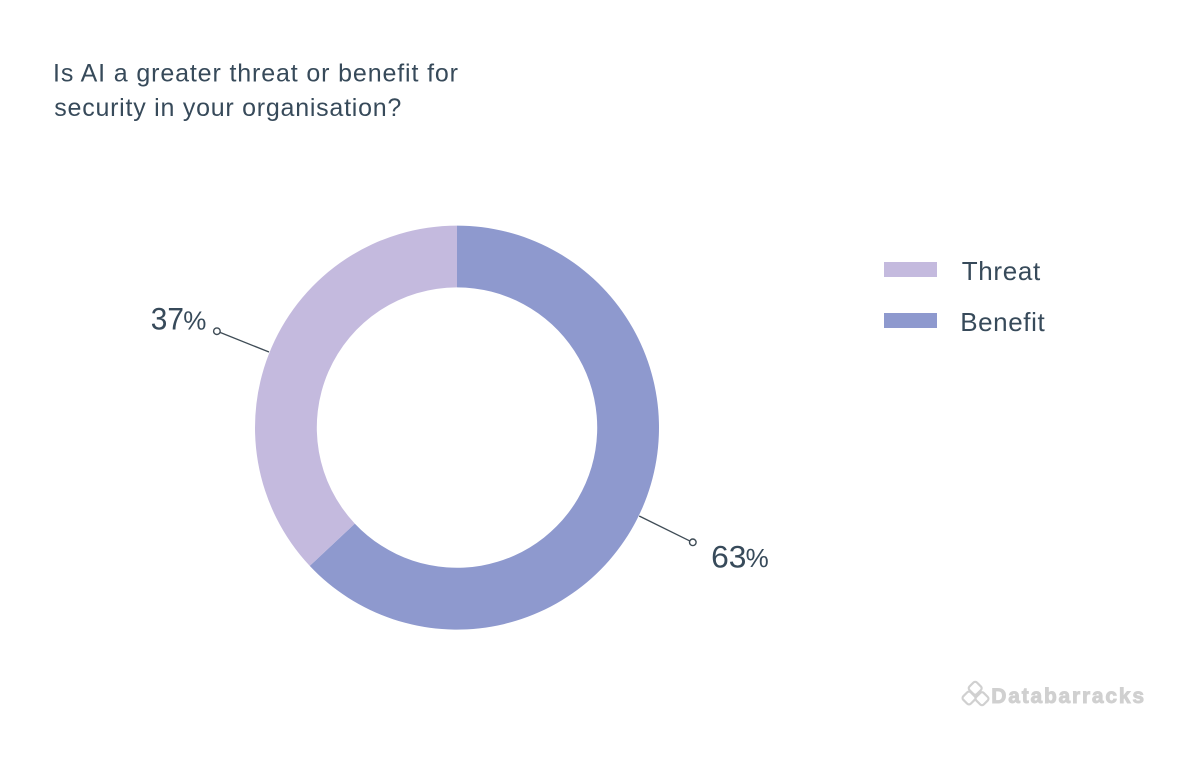  What do you see at coordinates (1002, 322) in the screenshot?
I see `svg-text: Benefit` at bounding box center [1002, 322].